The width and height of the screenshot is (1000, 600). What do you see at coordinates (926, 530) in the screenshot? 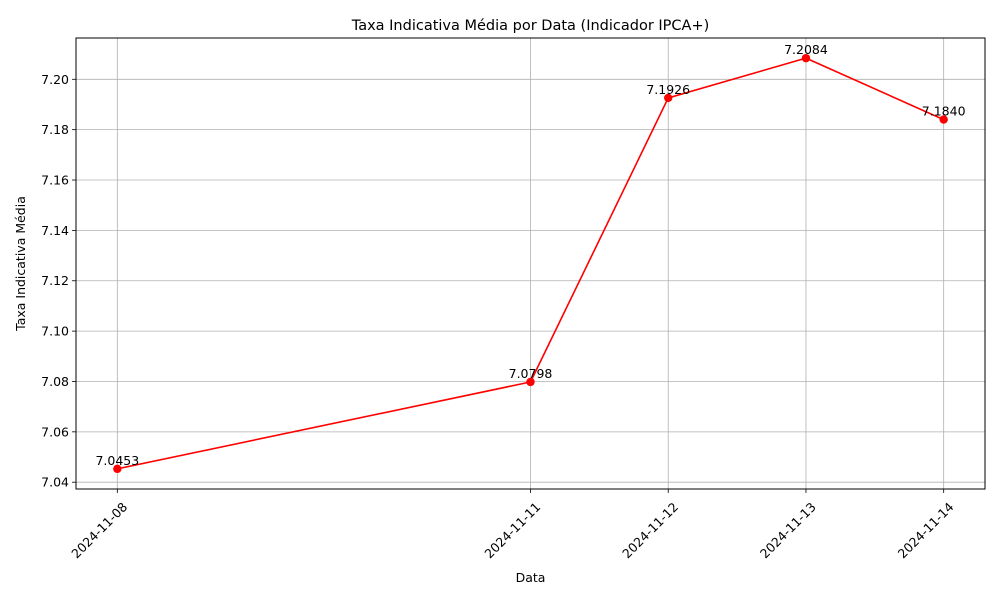
I see `x-tick-label: 2024-11-14` at bounding box center [926, 530].